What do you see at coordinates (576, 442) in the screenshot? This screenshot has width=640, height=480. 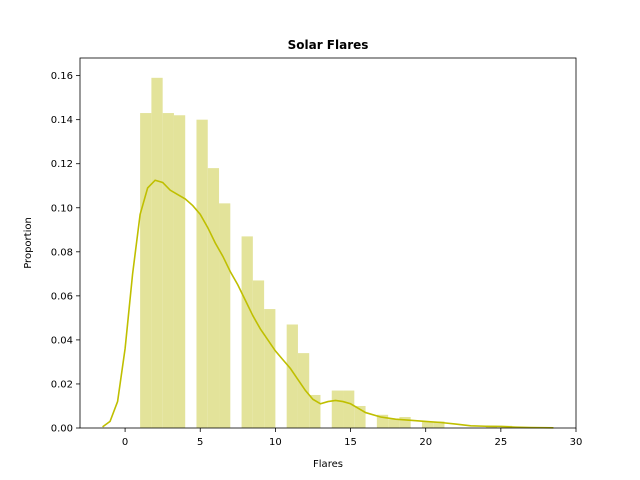 I see `x-tick-label: 30` at bounding box center [576, 442].